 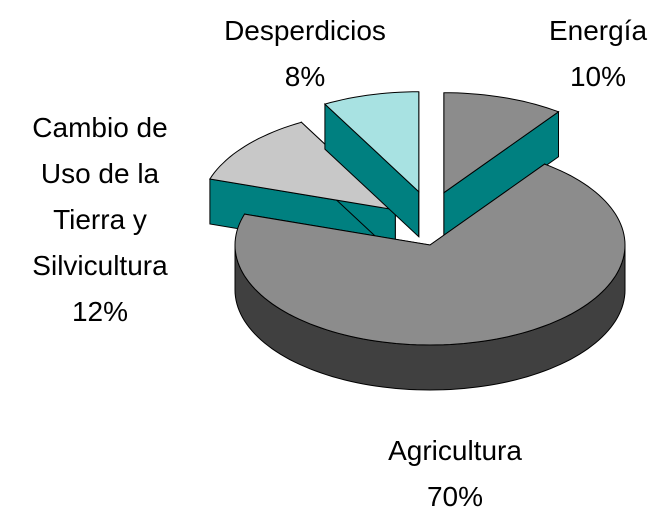 What do you see at coordinates (305, 30) in the screenshot?
I see `category-label: Desperdicios` at bounding box center [305, 30].